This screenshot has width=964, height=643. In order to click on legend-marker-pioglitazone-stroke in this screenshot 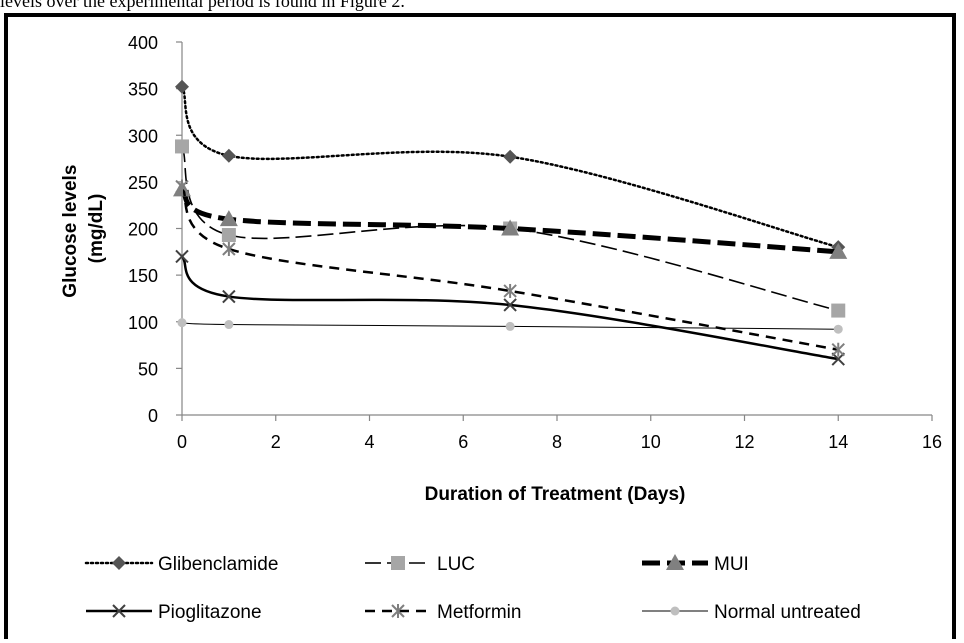, I will do `click(119, 611)`.